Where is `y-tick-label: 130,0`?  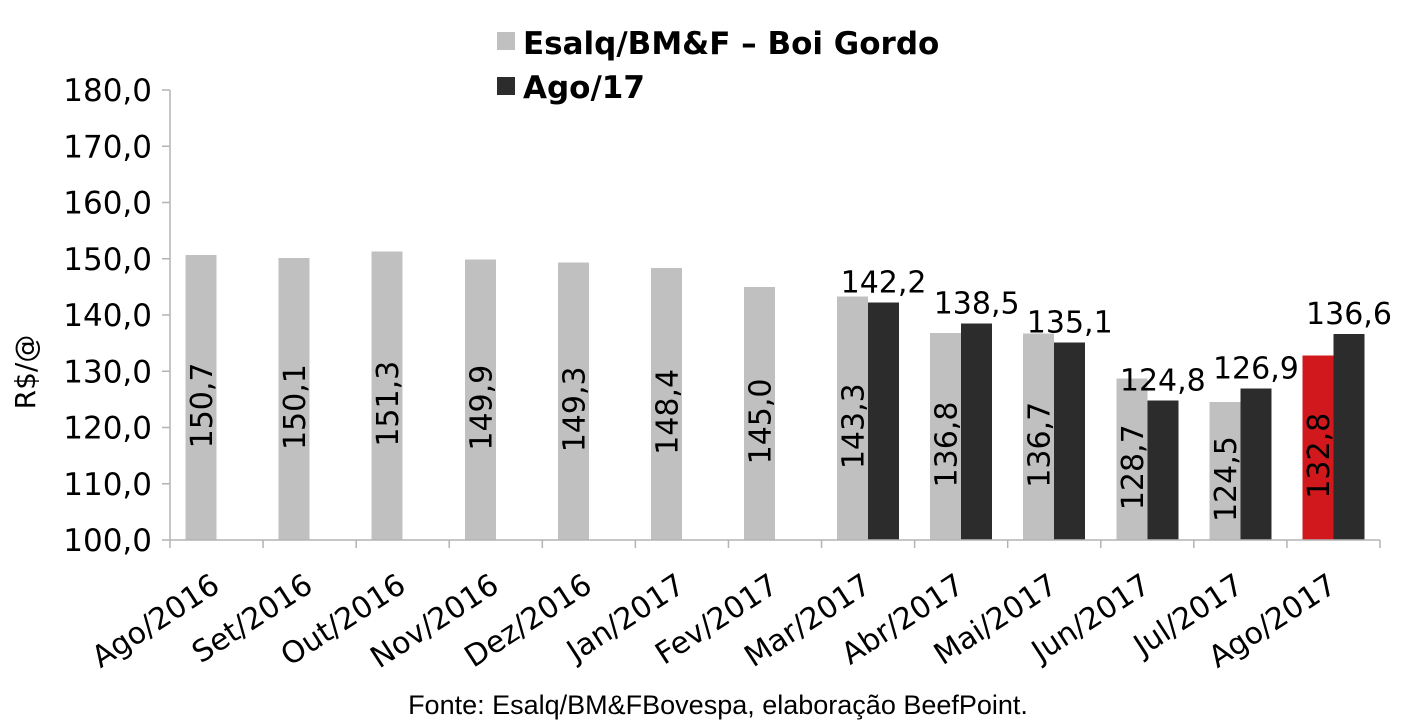 y-tick-label: 130,0 is located at coordinates (107, 372).